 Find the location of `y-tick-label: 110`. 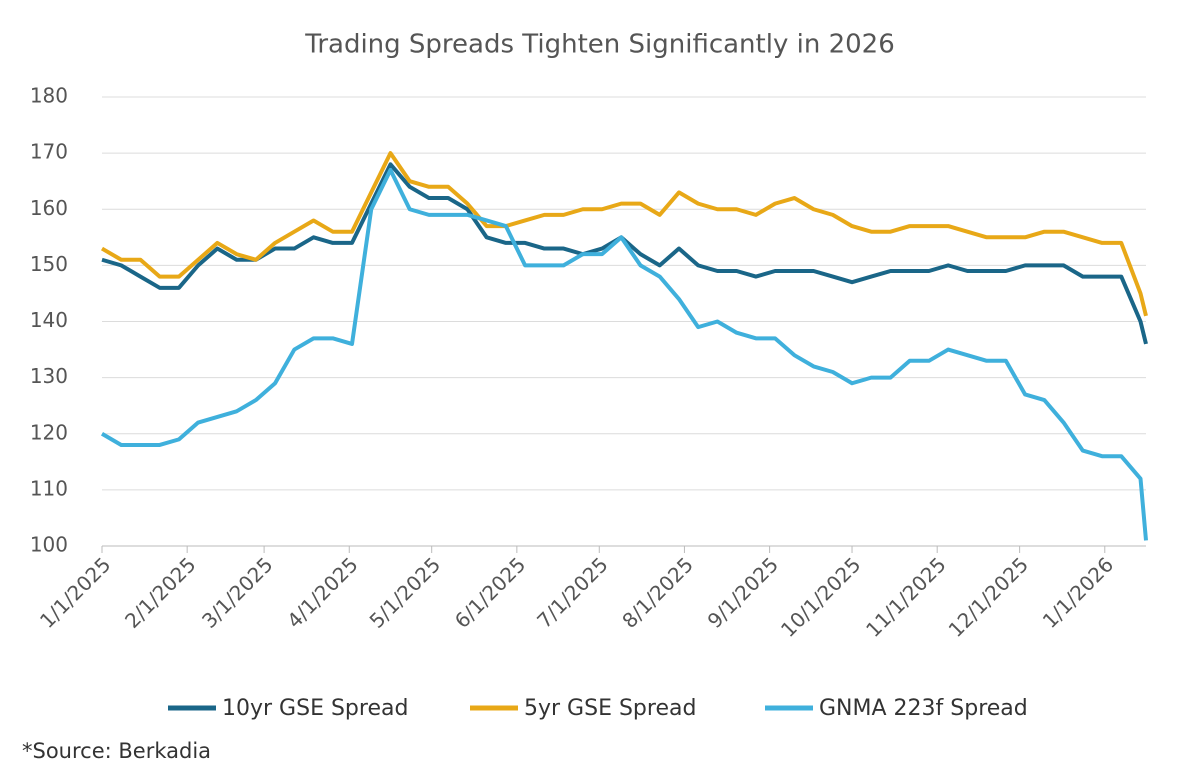

y-tick-label: 110 is located at coordinates (49, 488).